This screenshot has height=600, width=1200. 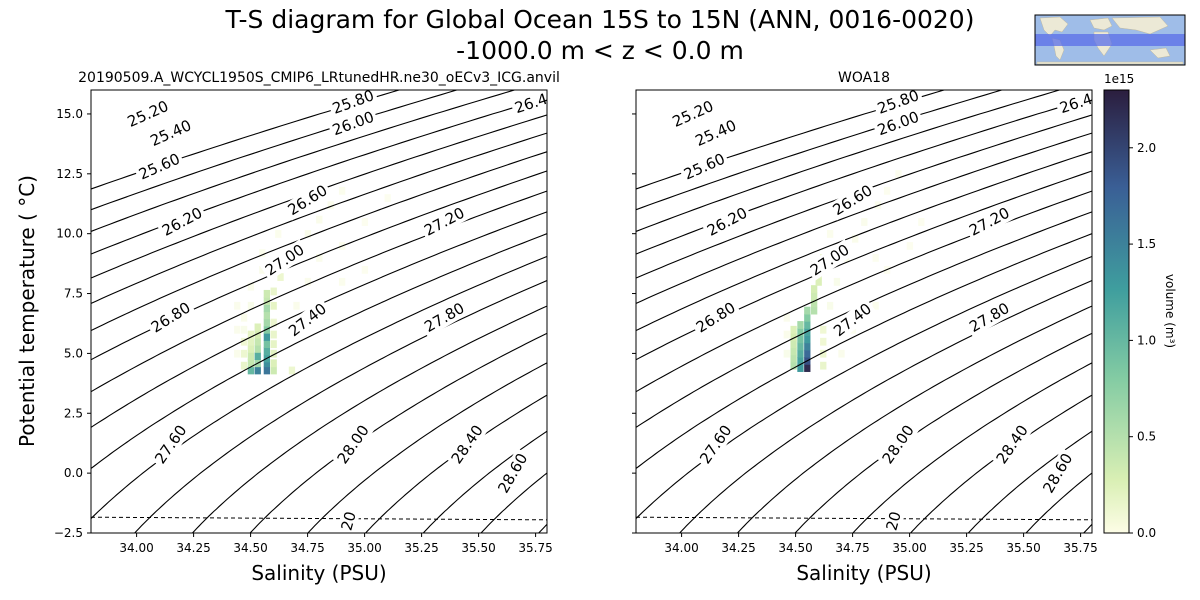 I want to click on contour-label: 28.00, so click(x=353, y=445).